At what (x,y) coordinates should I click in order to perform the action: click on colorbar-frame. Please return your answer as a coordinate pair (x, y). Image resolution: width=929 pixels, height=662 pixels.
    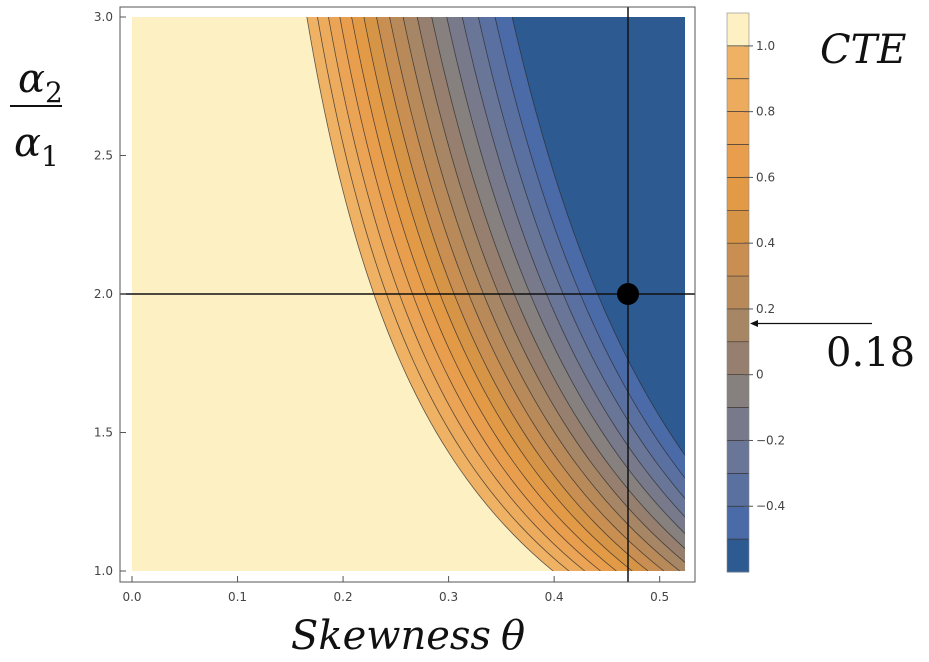
    Looking at the image, I should click on (738, 292).